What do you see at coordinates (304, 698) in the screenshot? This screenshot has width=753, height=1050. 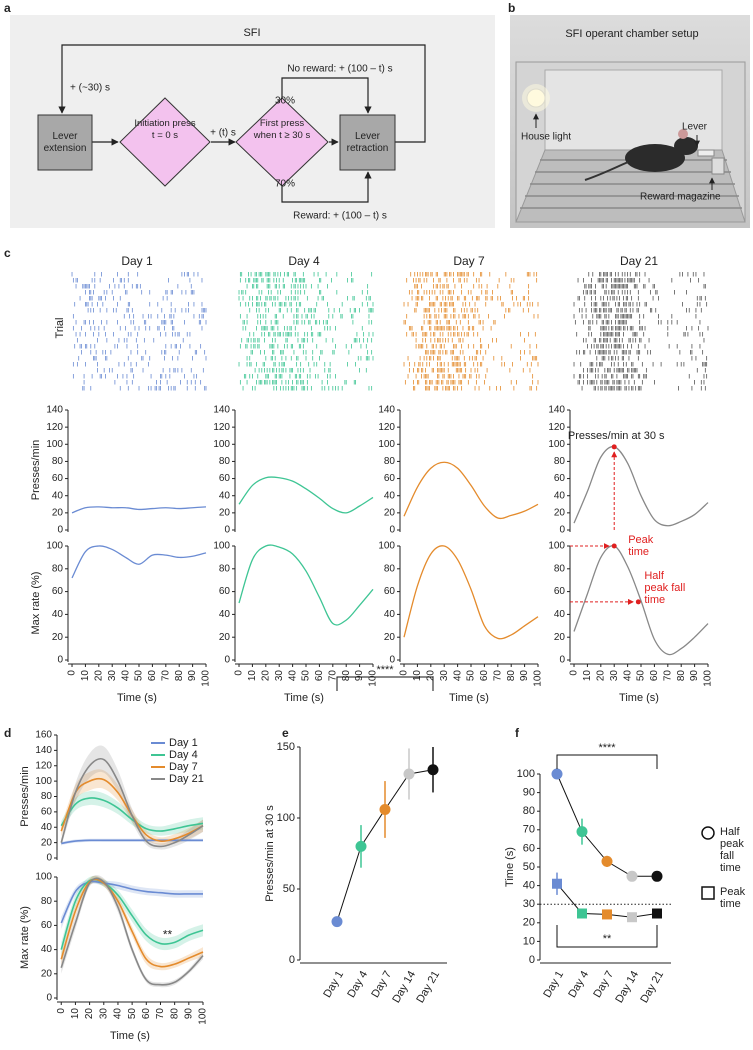 I see `x-axis-label: Time (s)` at bounding box center [304, 698].